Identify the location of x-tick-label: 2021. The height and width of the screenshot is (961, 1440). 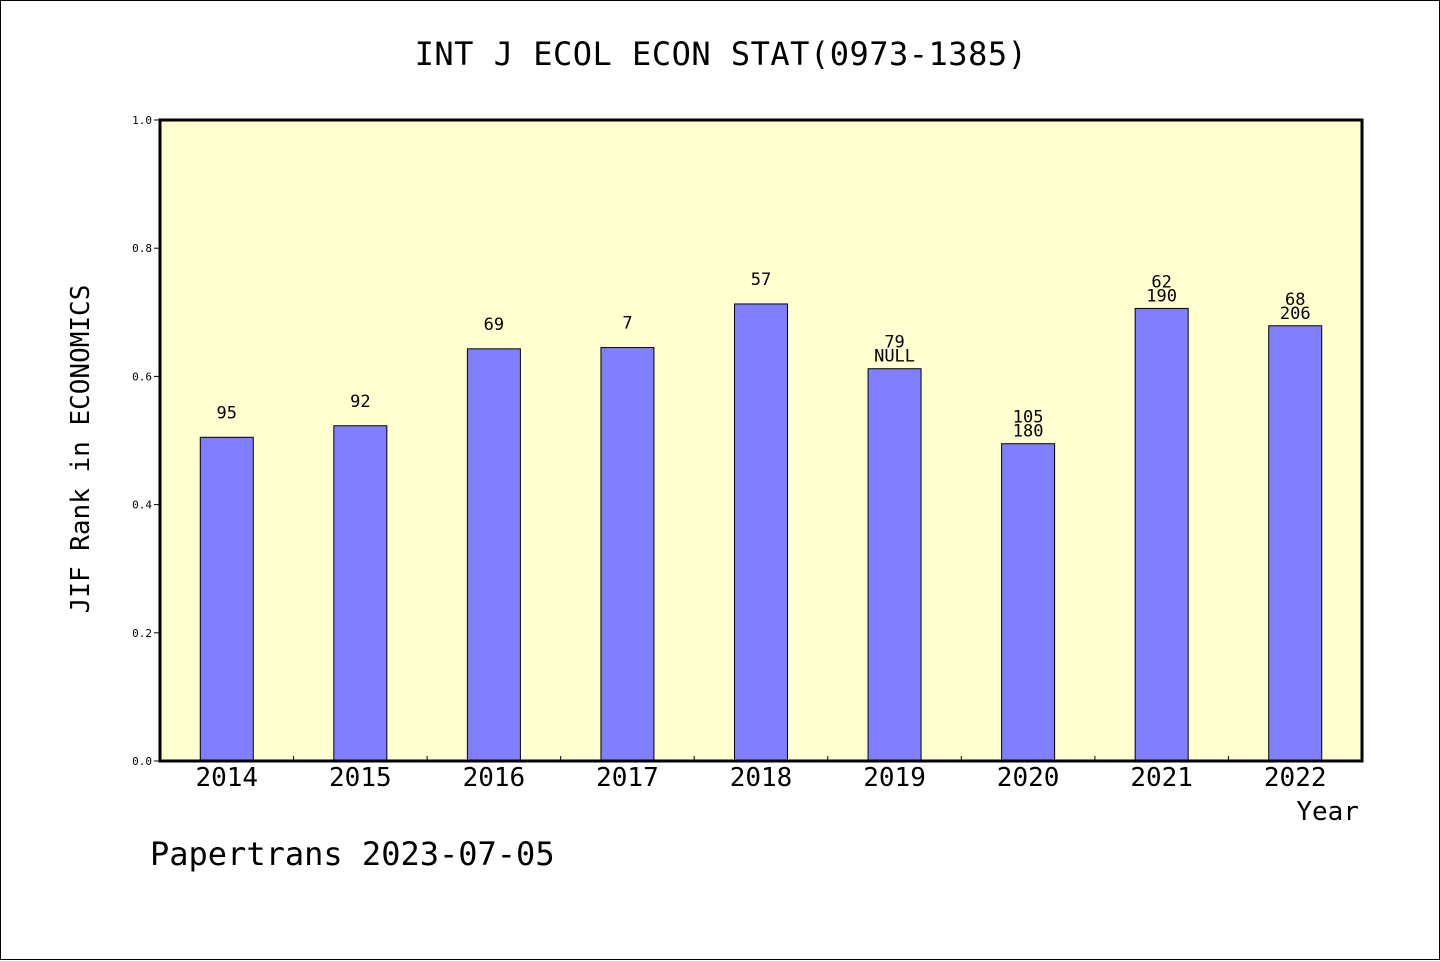
(1161, 778).